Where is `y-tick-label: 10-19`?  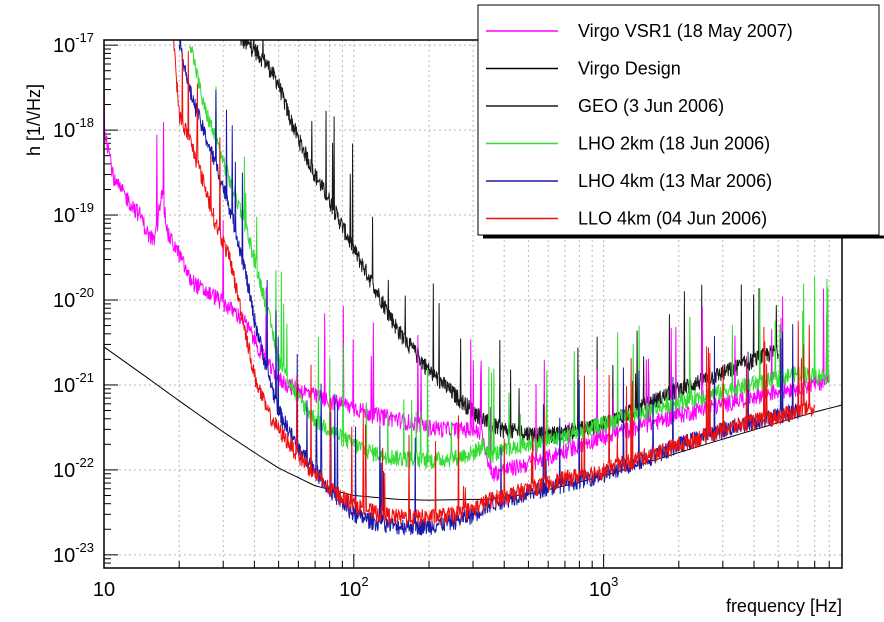
y-tick-label: 10-19 is located at coordinates (73, 213).